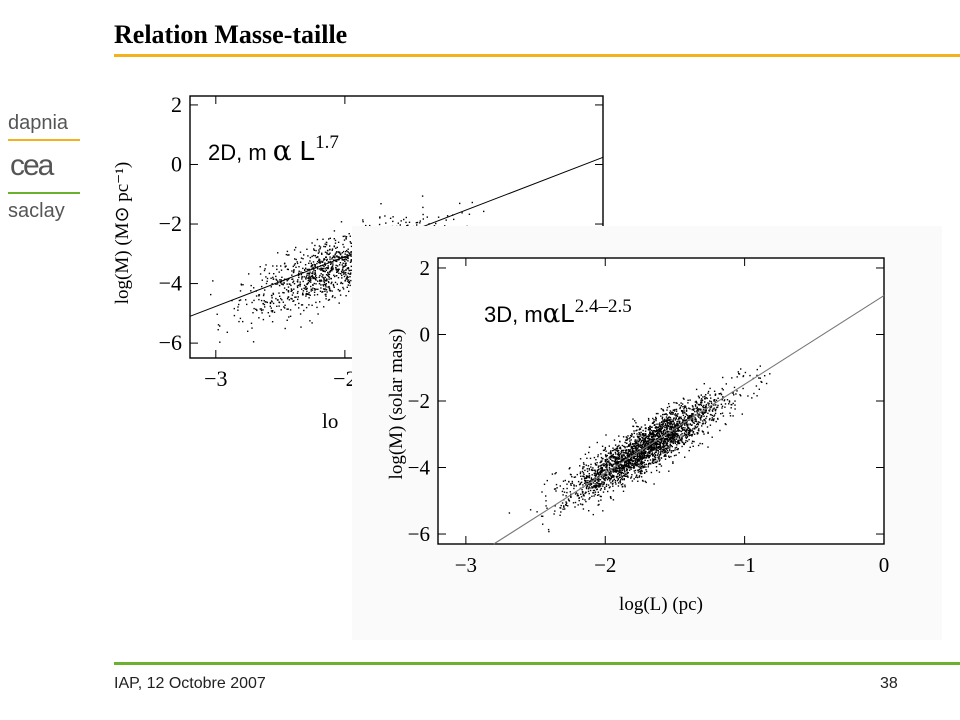  Describe the element at coordinates (661, 604) in the screenshot. I see `x-axis-label: log(L) (pc)` at that location.